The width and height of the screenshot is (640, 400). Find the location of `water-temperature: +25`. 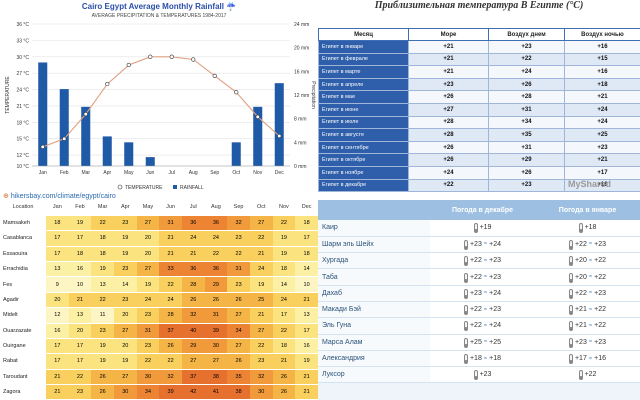

water-temperature: +25 is located at coordinates (495, 342).